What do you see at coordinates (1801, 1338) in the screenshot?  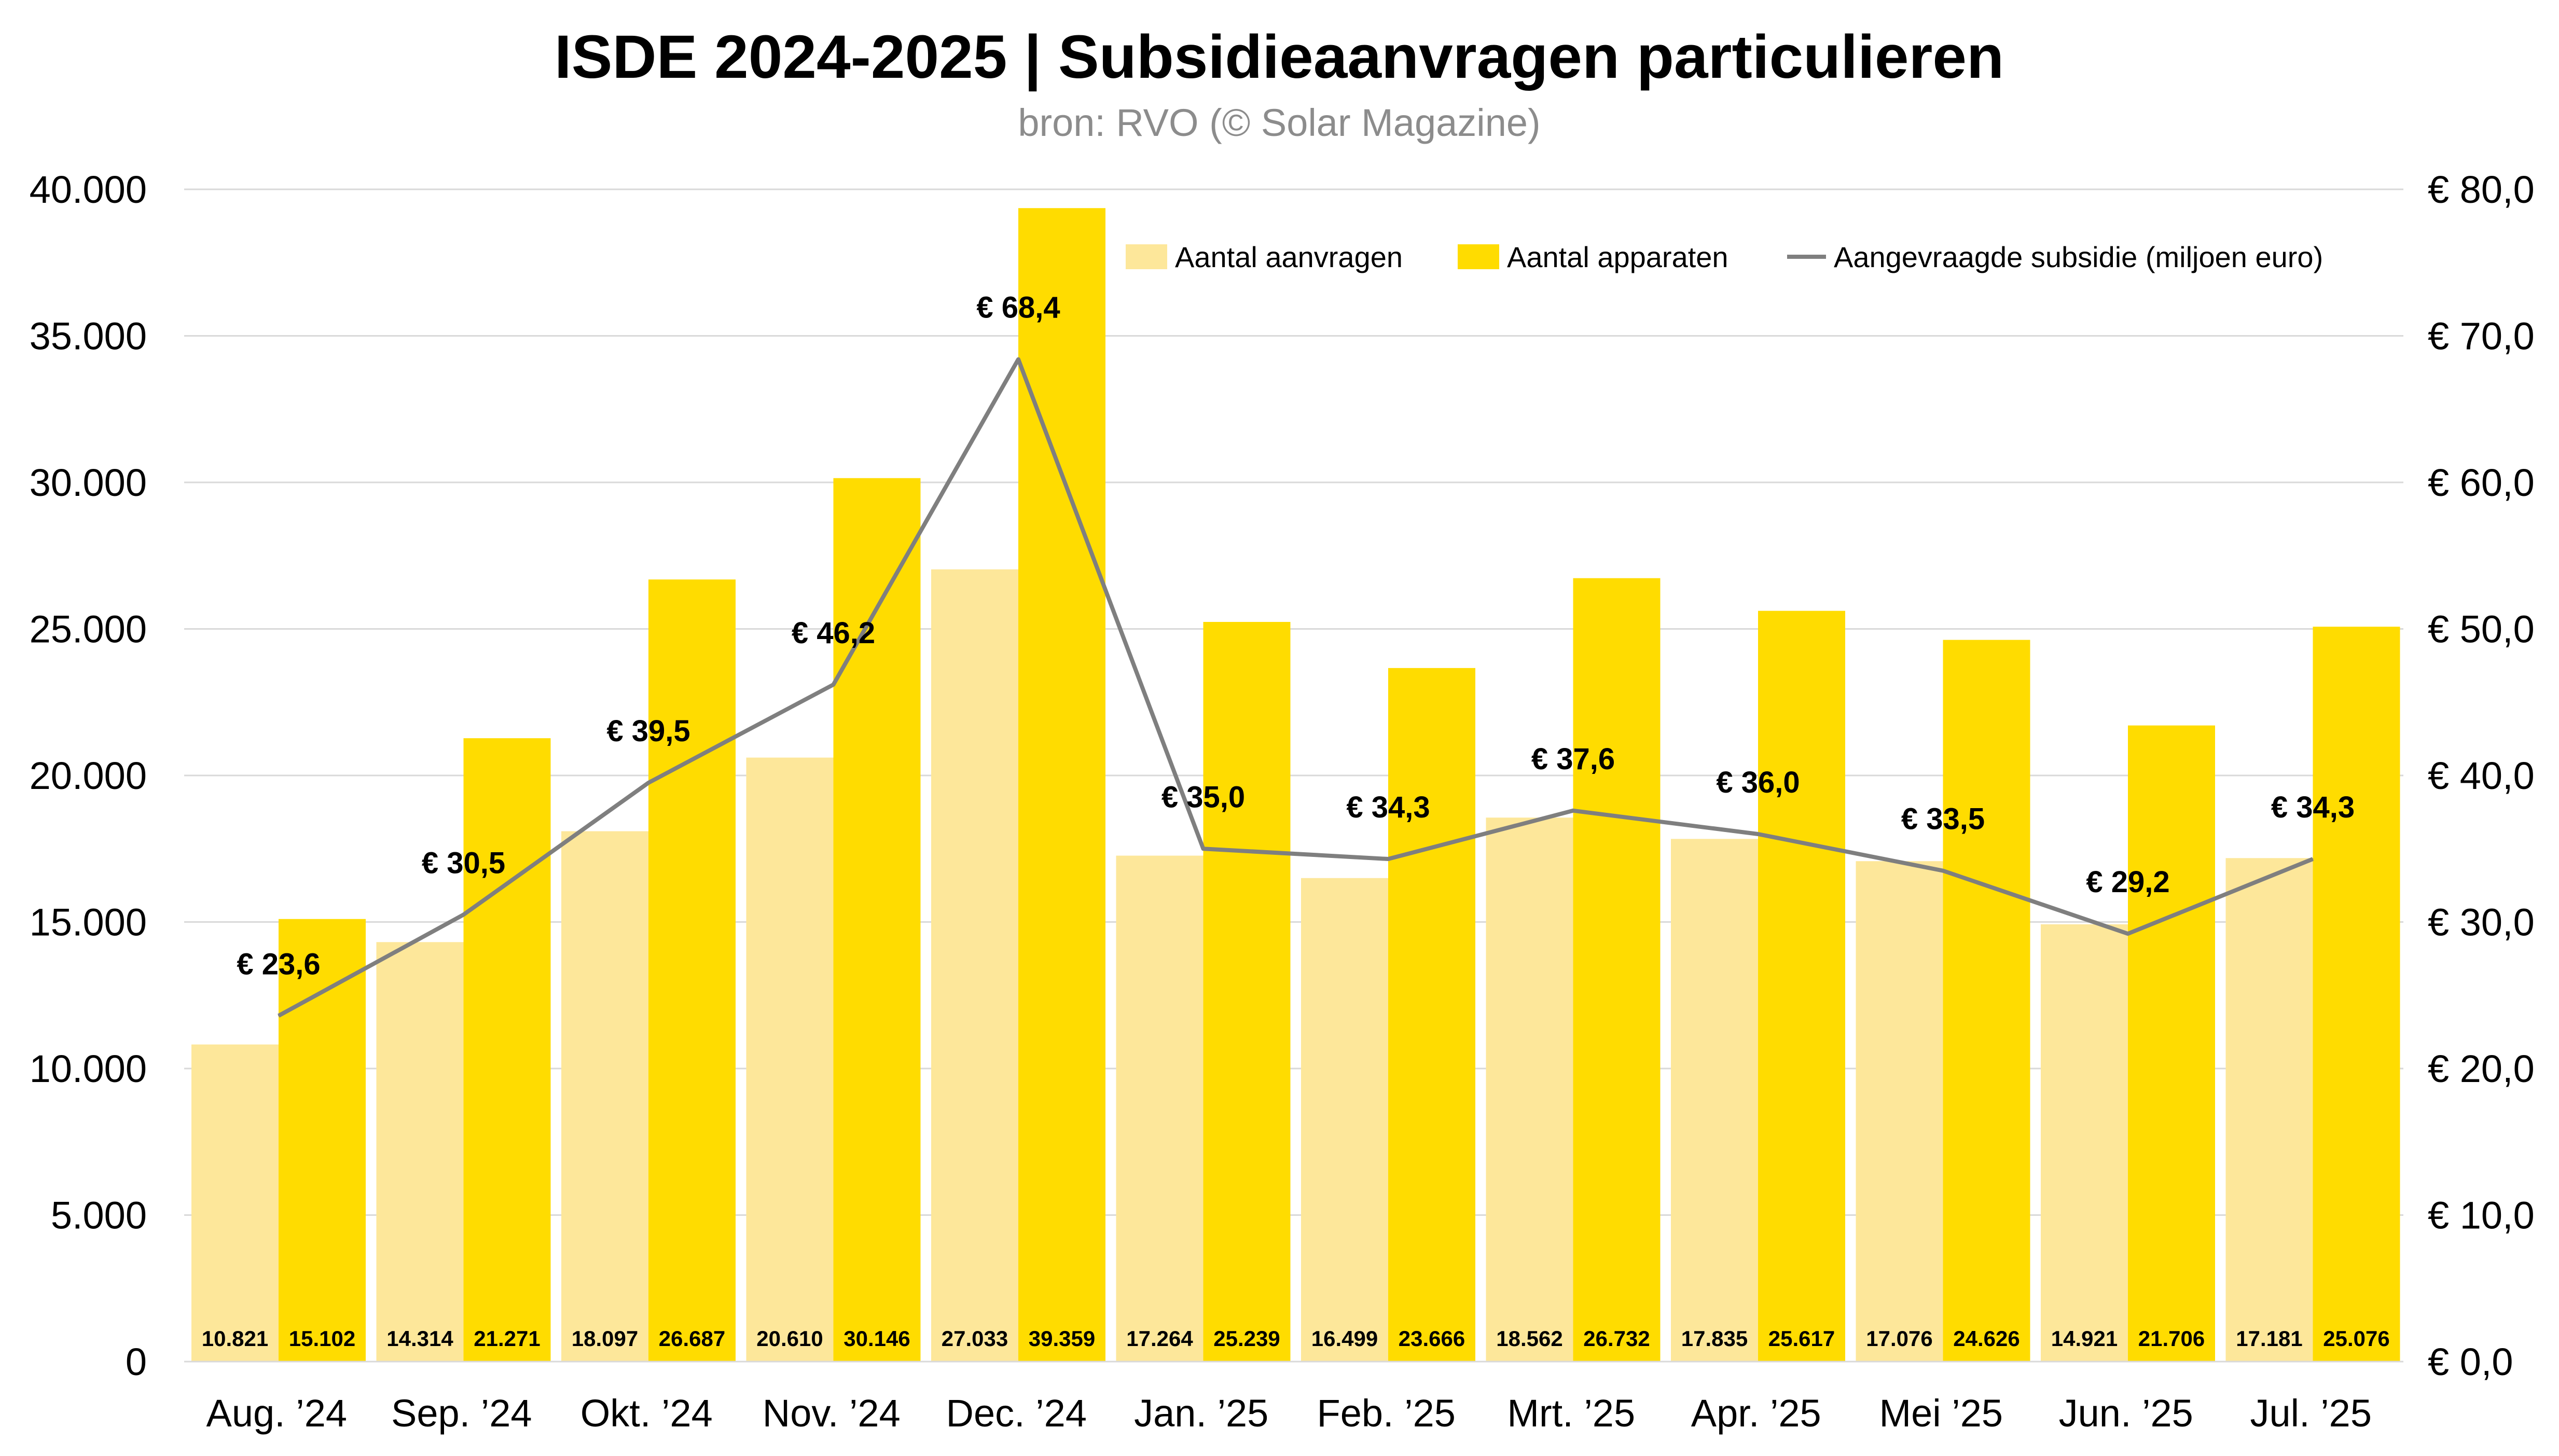 I see `bar-apparaten-label: 25.617` at bounding box center [1801, 1338].